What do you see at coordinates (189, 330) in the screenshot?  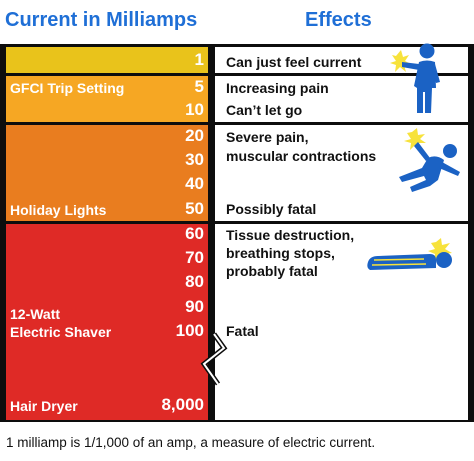 I see `level-100: 100` at bounding box center [189, 330].